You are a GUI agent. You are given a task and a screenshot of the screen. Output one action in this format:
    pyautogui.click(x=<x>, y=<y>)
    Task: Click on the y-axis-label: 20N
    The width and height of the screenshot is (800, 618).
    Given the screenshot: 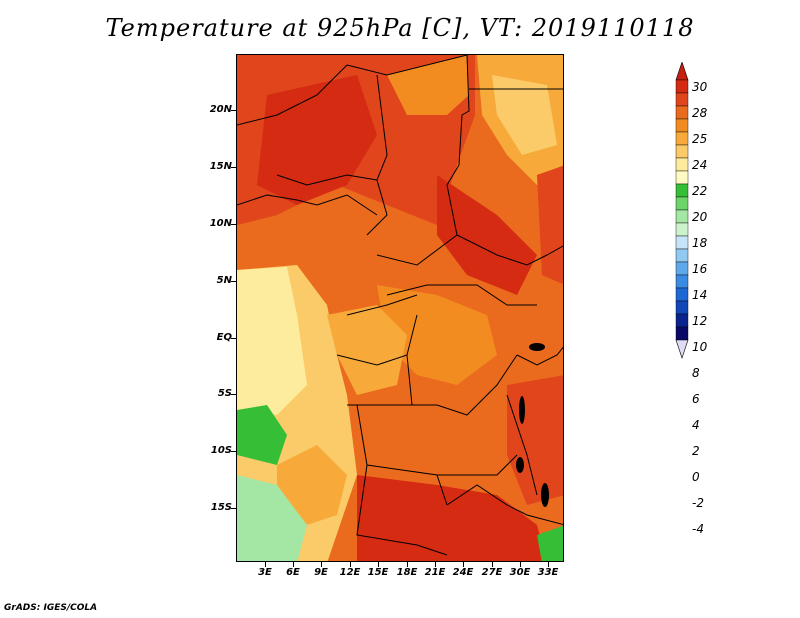 What is the action you would take?
    pyautogui.click(x=220, y=109)
    